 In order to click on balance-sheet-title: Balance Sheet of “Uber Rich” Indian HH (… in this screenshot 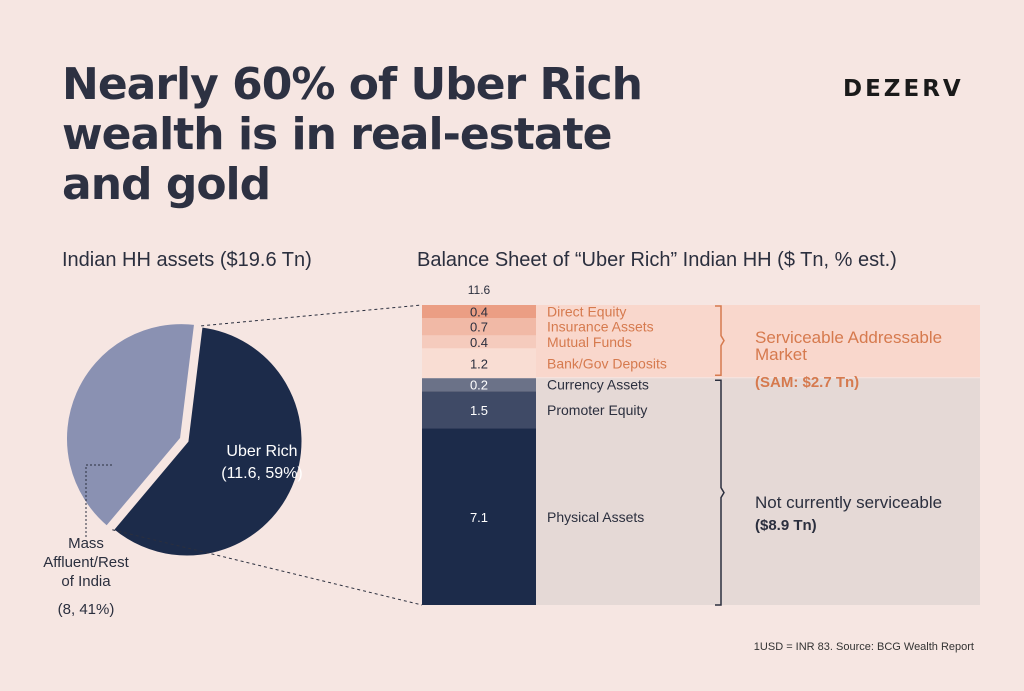, I will do `click(657, 260)`.